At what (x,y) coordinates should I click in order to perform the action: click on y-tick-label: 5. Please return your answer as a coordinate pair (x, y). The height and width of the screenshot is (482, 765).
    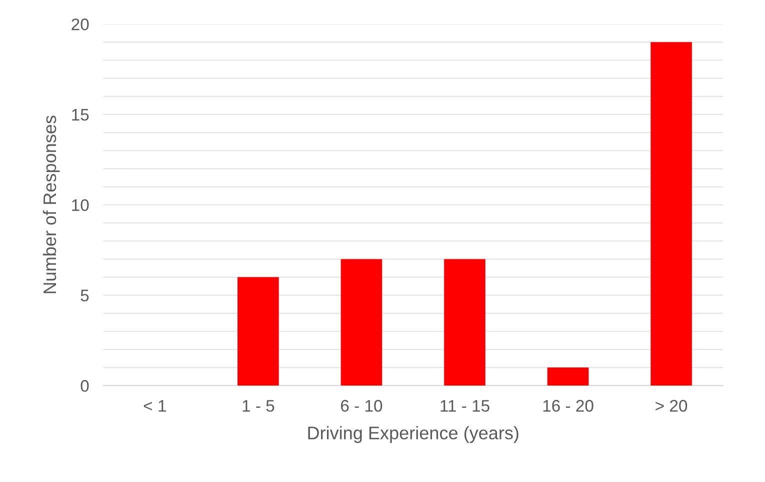
    Looking at the image, I should click on (84, 296).